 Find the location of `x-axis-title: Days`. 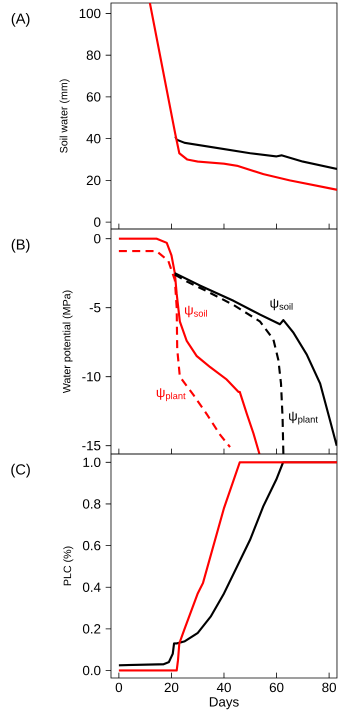

x-axis-title: Days is located at coordinates (224, 703).